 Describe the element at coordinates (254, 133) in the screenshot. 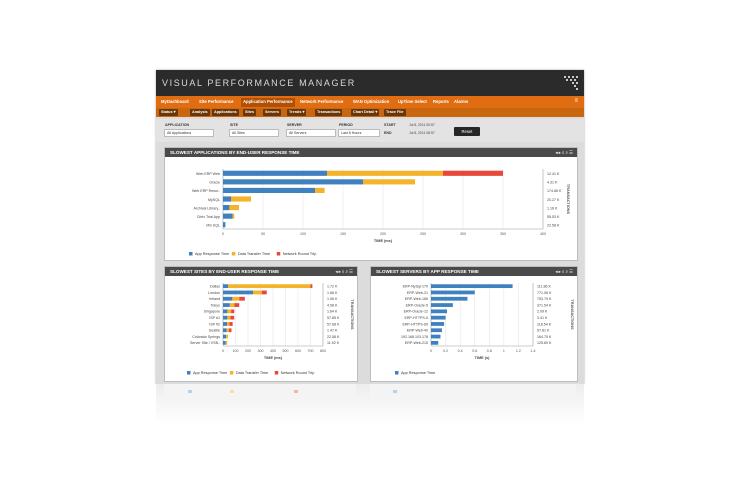

I see `site-select: All Sites` at that location.